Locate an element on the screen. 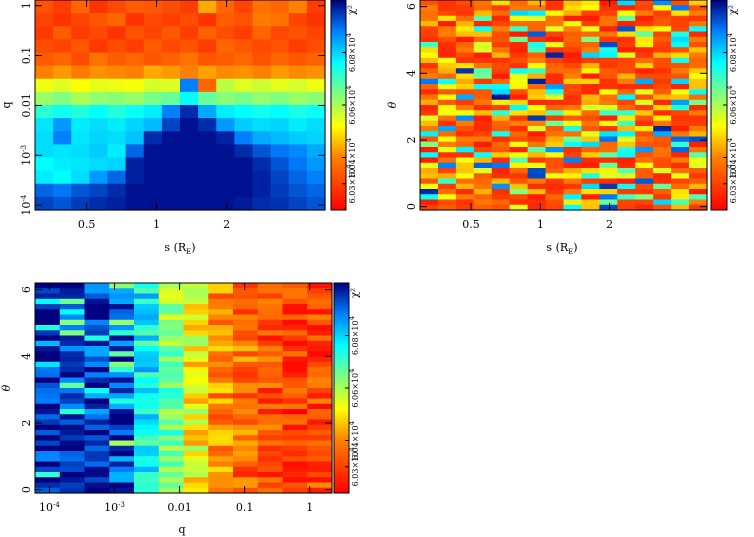 This screenshot has height=537, width=754. y-tick-label: 0.1 is located at coordinates (26, 55).